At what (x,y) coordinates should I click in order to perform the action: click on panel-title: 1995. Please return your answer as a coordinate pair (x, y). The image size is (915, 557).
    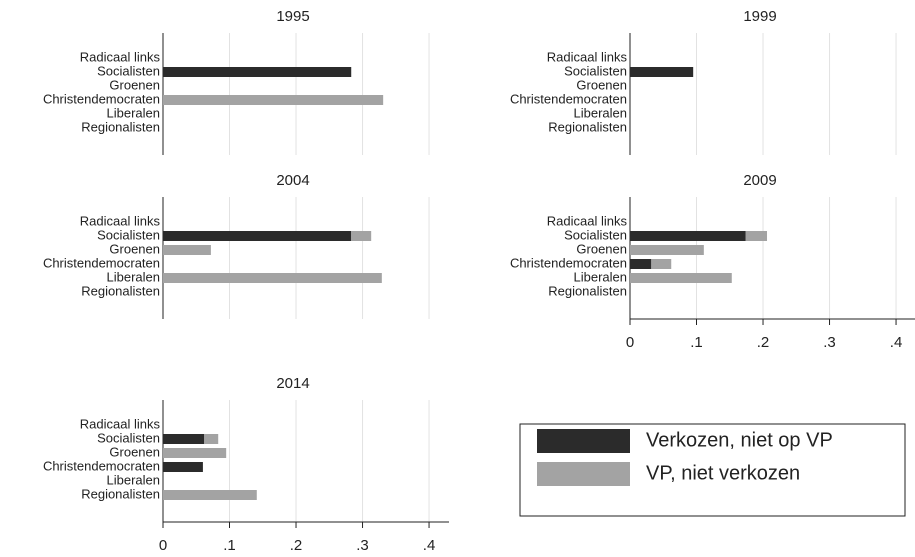
    Looking at the image, I should click on (292, 16).